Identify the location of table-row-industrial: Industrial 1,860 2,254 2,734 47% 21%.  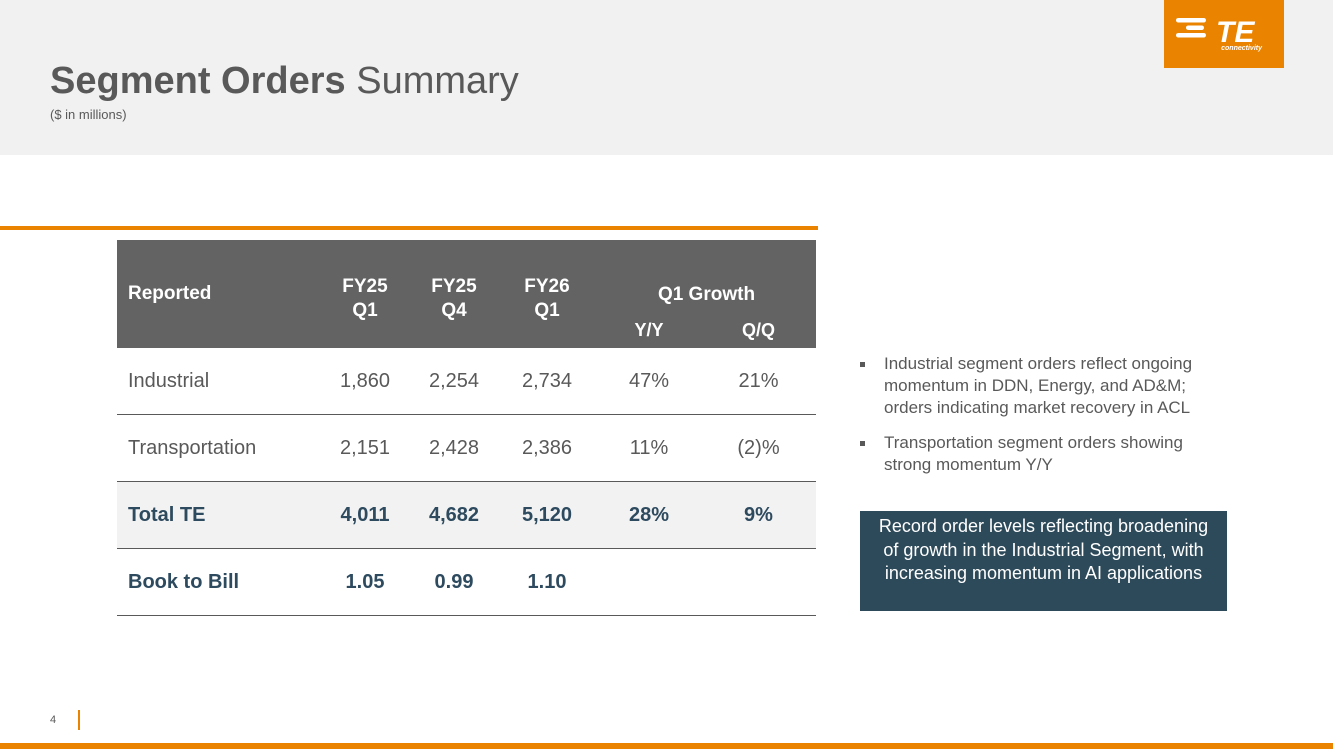
(466, 381).